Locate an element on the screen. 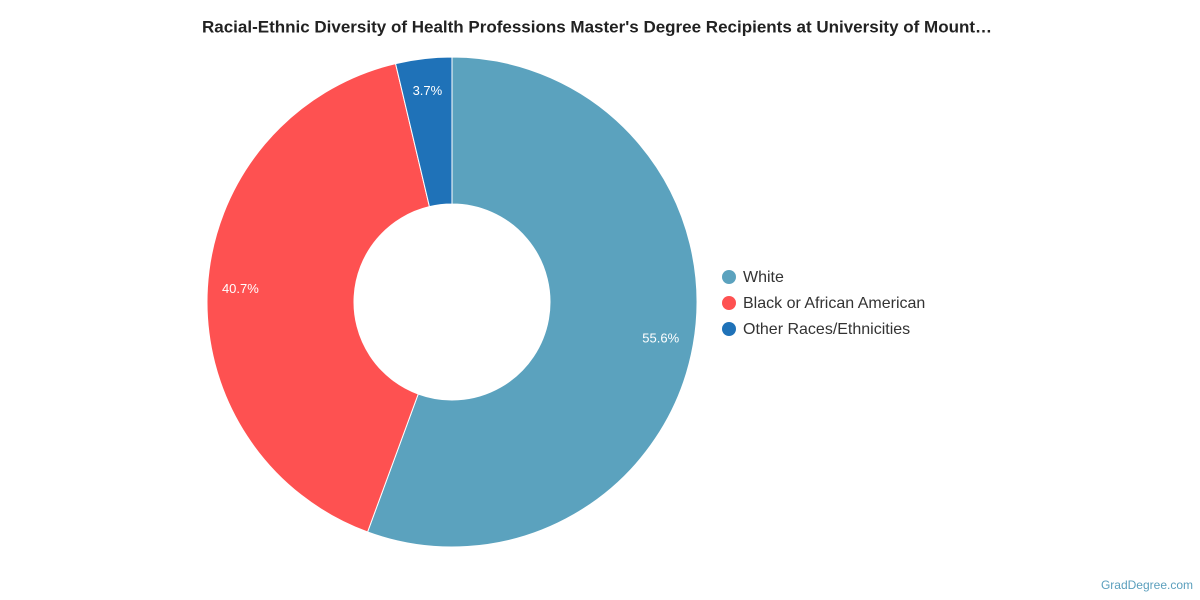  legend-label: Black or African American is located at coordinates (834, 303).